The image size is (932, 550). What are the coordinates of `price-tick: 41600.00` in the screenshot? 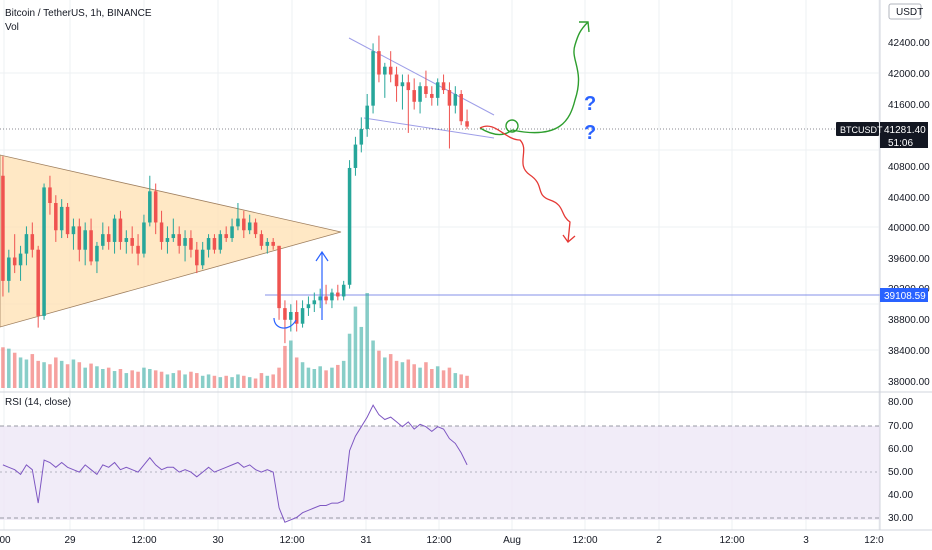 It's located at (909, 105).